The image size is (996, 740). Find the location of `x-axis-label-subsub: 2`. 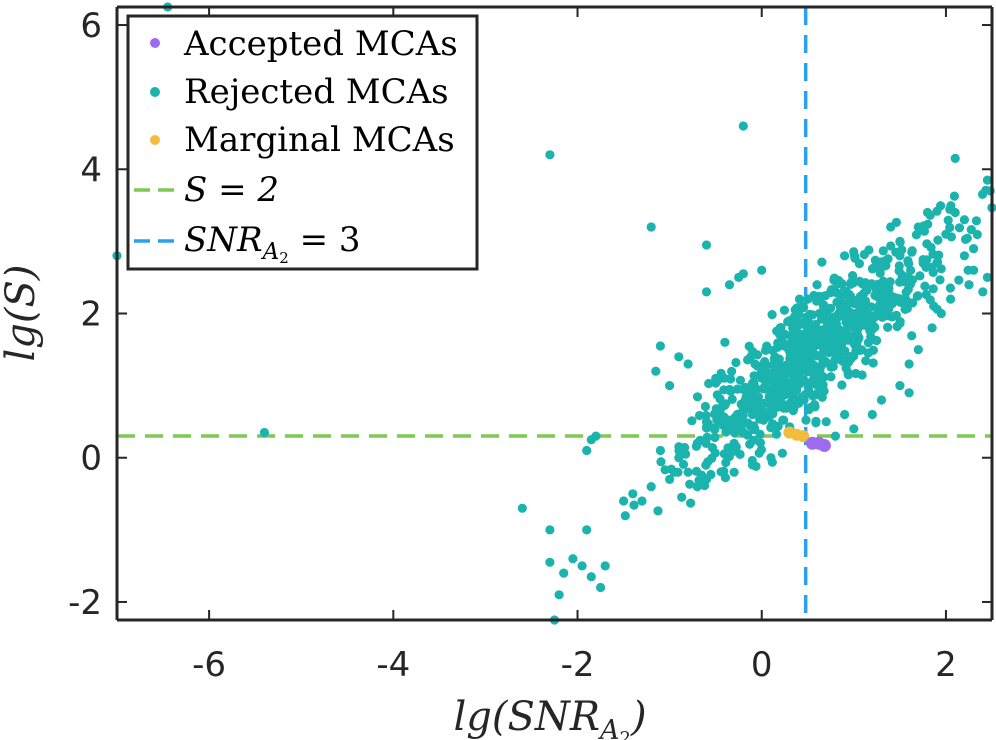

x-axis-label-subsub: 2 is located at coordinates (624, 734).